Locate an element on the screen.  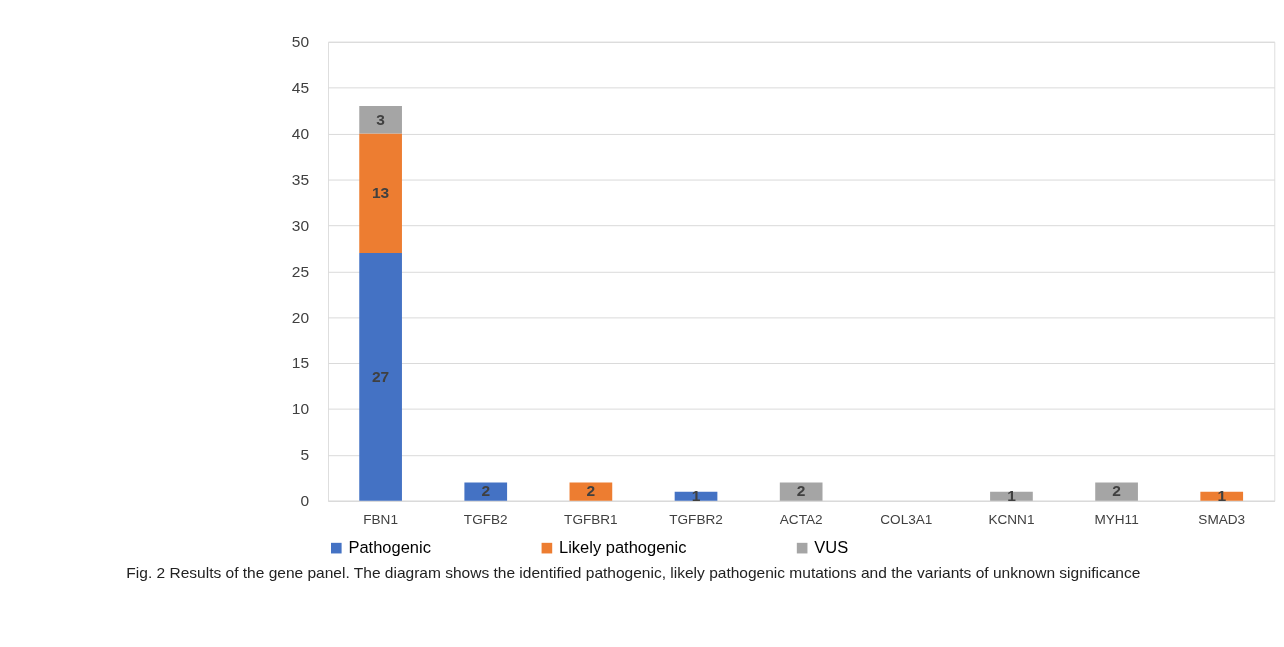
x-tick-label: TGFBR1 is located at coordinates (591, 519).